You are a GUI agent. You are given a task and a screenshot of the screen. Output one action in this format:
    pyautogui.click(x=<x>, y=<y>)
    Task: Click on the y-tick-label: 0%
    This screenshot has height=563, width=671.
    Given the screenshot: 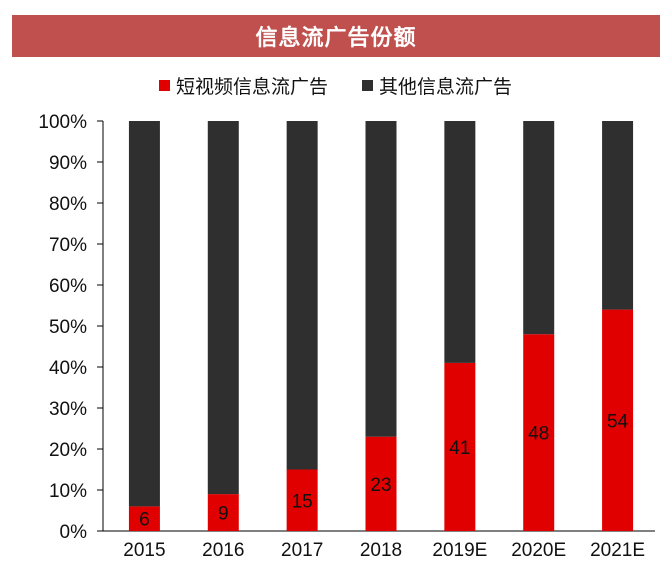 What is the action you would take?
    pyautogui.click(x=74, y=532)
    